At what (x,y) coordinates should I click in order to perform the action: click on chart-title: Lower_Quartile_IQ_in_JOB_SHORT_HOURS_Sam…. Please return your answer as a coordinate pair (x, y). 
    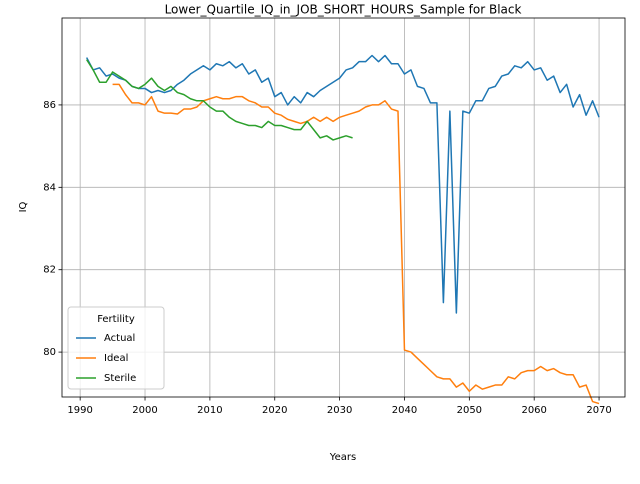
    Looking at the image, I should click on (343, 10).